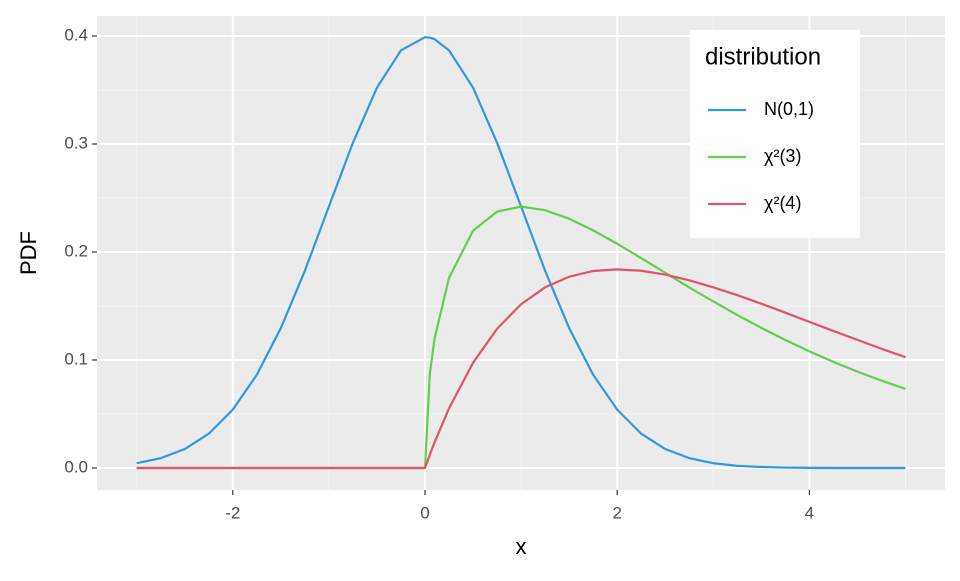  I want to click on x-tick-label: 0, so click(424, 512).